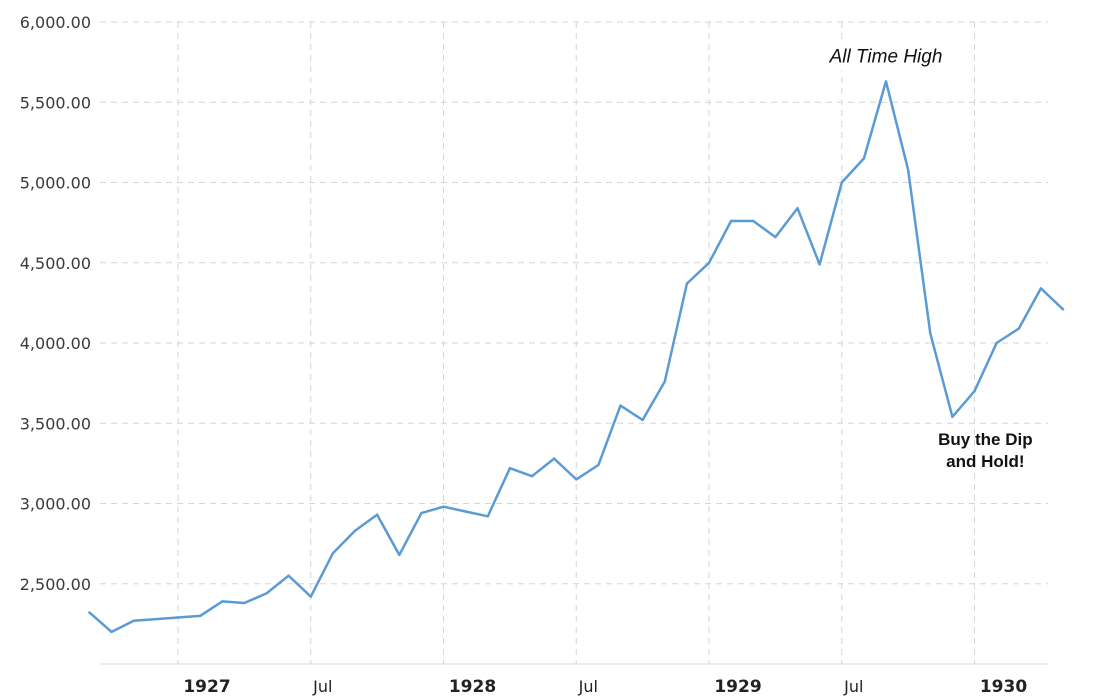  Describe the element at coordinates (985, 461) in the screenshot. I see `annotation-dip: and Hold!` at that location.